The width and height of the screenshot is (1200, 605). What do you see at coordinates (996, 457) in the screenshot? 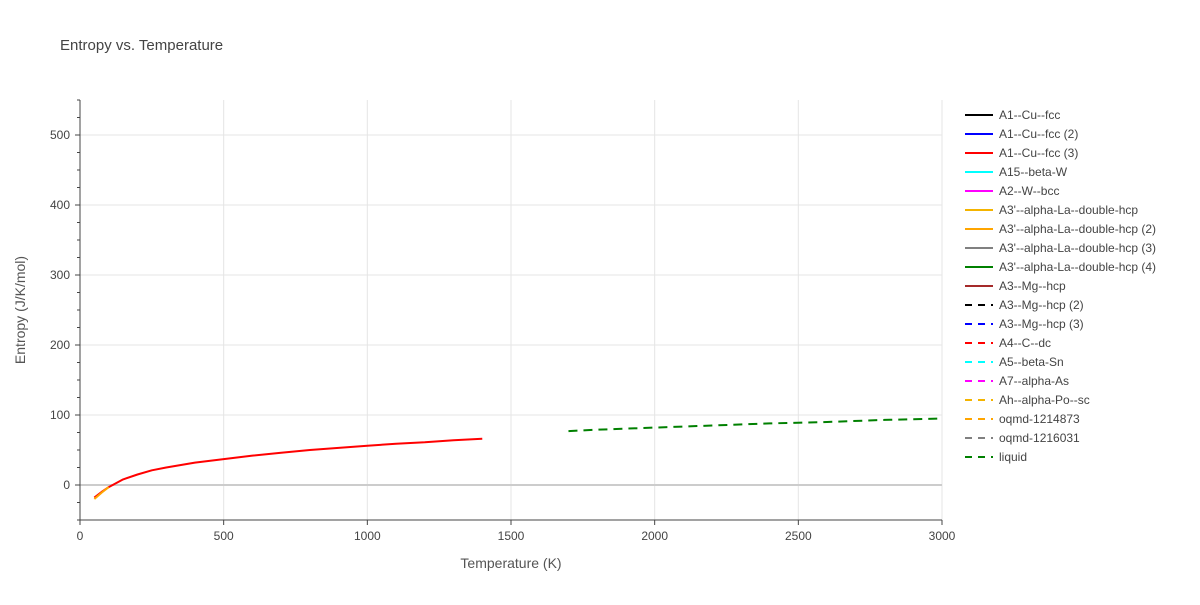
I see `legend-item: liquid` at bounding box center [996, 457].